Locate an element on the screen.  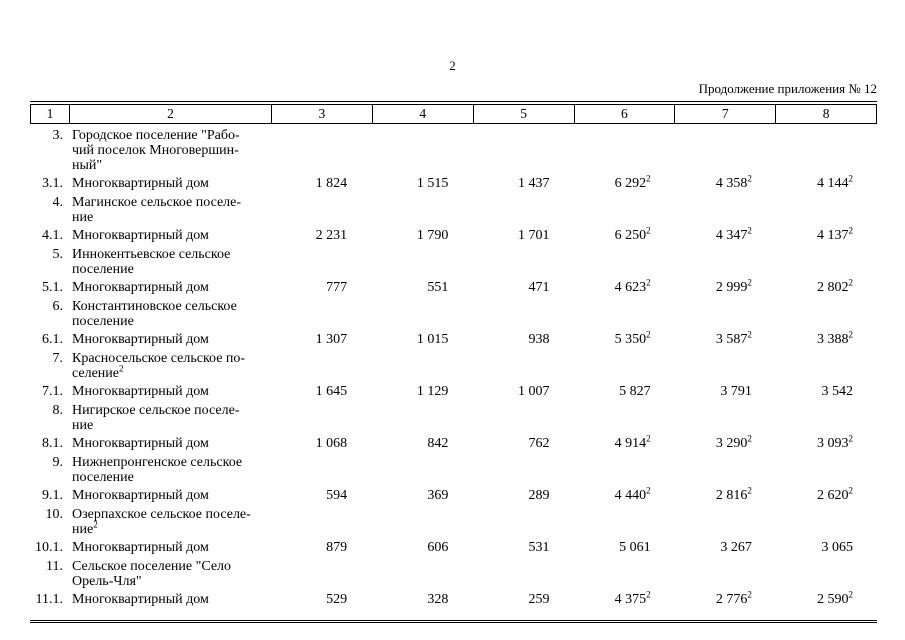
value-cell: 2 9992 is located at coordinates (733, 286).